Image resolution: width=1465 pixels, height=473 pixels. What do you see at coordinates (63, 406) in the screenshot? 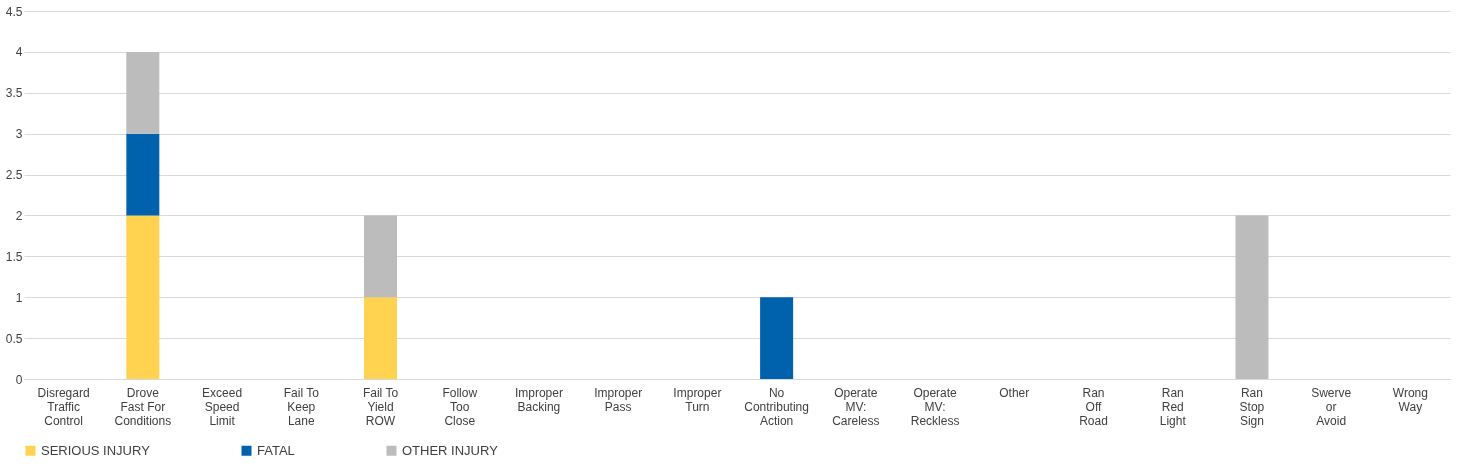
I see `x-tick-label: Disregard Traffic Control` at bounding box center [63, 406].